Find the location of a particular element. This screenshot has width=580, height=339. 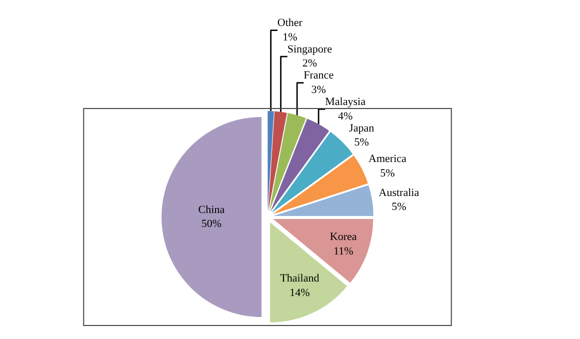

slice-label: Korea is located at coordinates (343, 237).